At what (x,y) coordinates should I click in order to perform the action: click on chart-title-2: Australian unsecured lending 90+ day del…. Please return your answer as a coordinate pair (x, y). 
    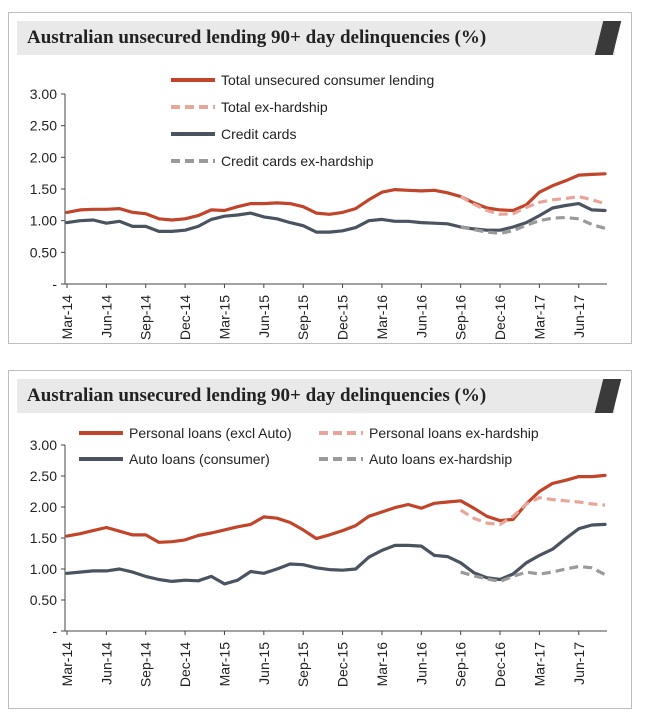
    Looking at the image, I should click on (257, 395).